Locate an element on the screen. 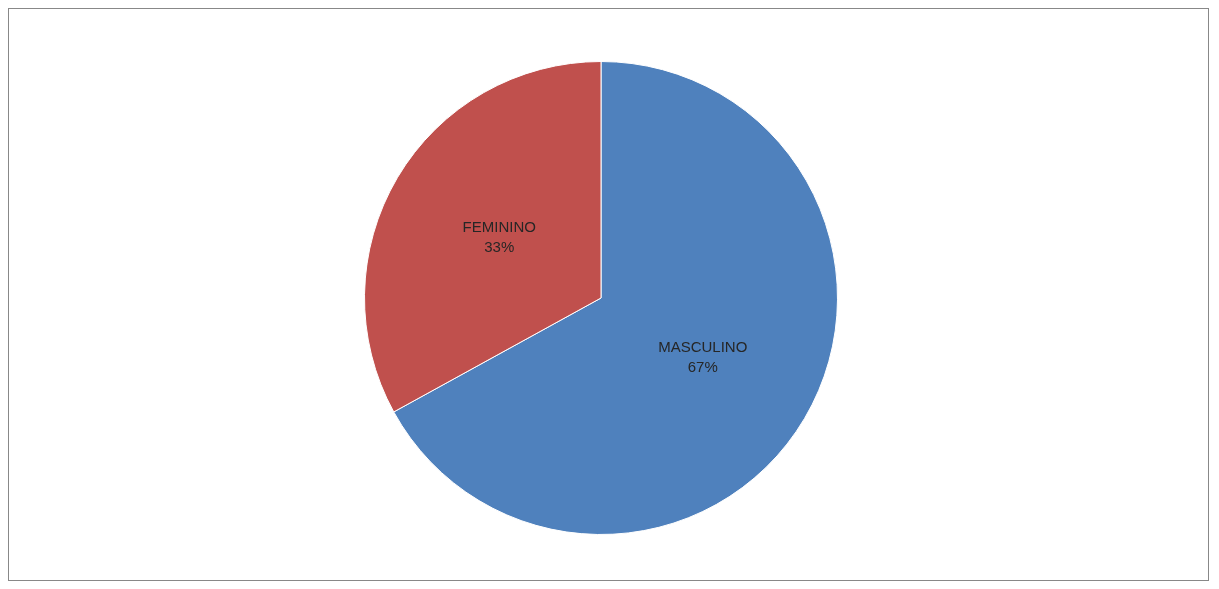 The width and height of the screenshot is (1219, 589). slice-label: FEMININO is located at coordinates (499, 226).